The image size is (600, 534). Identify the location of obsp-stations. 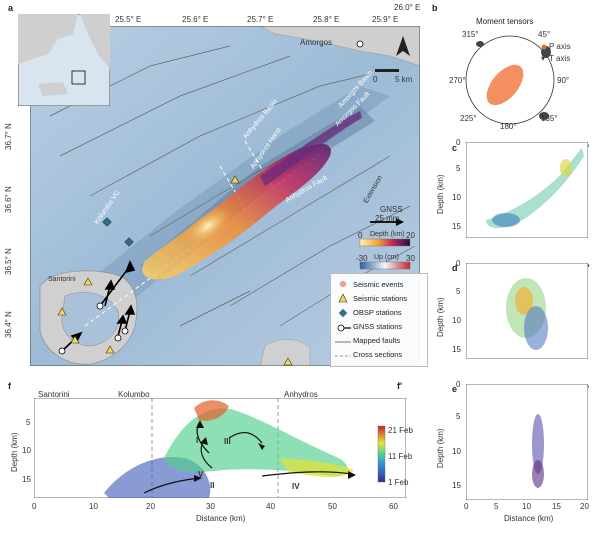
(118, 232).